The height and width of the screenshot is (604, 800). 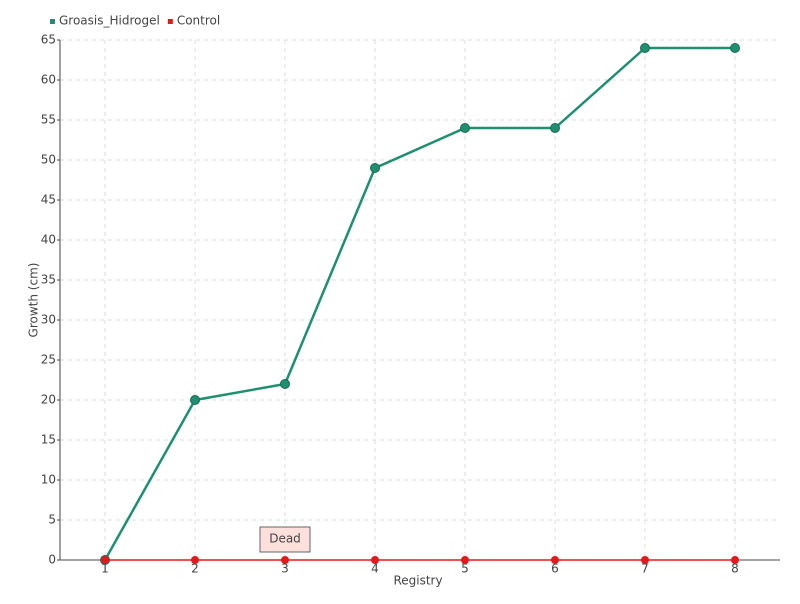 I want to click on x-tick-label: 8, so click(x=735, y=569).